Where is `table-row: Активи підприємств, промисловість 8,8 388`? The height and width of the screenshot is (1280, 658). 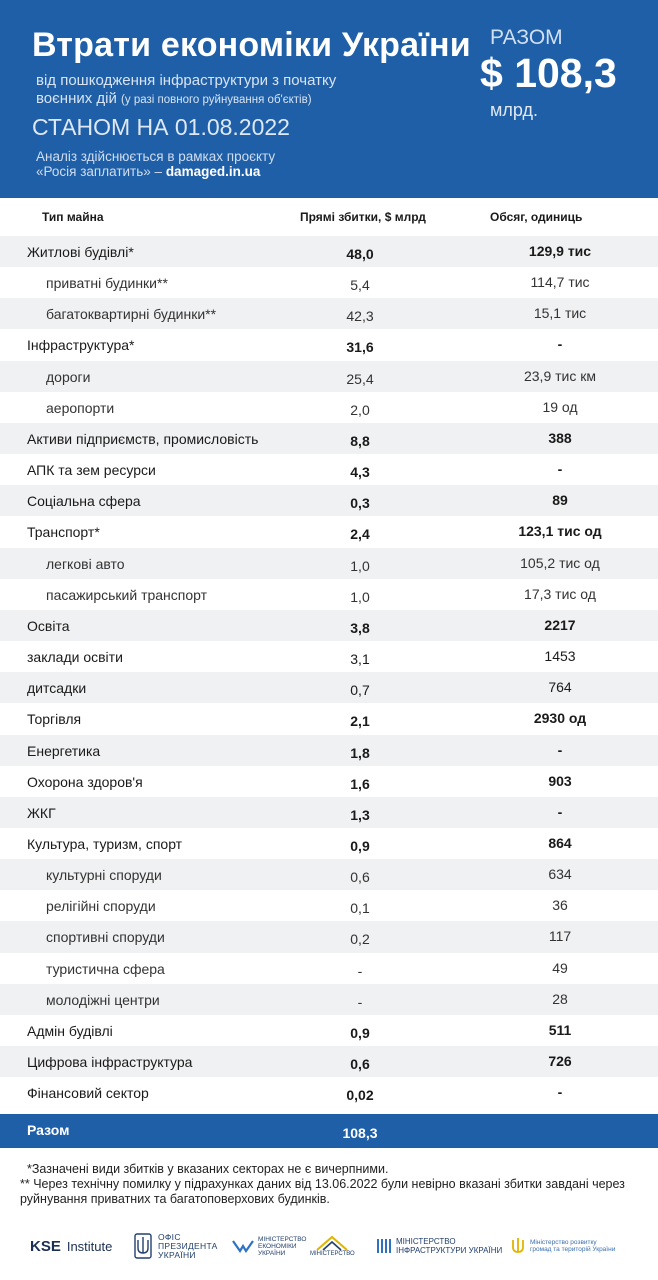
table-row: Активи підприємств, промисловість 8,8 388 is located at coordinates (329, 438).